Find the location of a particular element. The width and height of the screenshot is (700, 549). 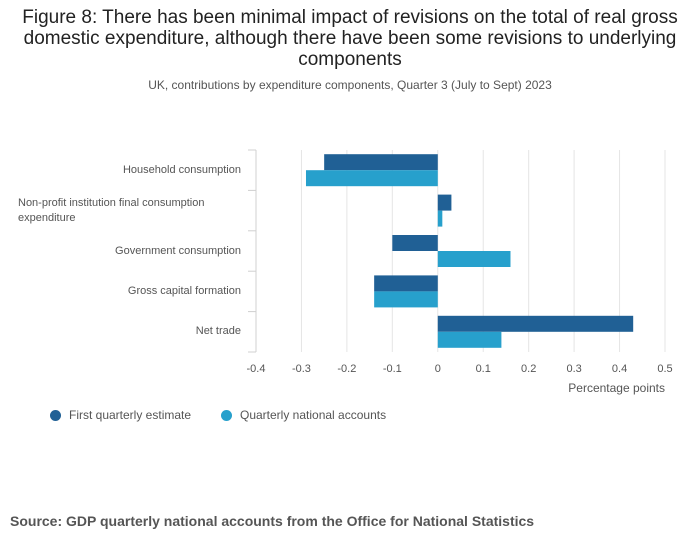

x-tick-label: 0.4 is located at coordinates (619, 369).